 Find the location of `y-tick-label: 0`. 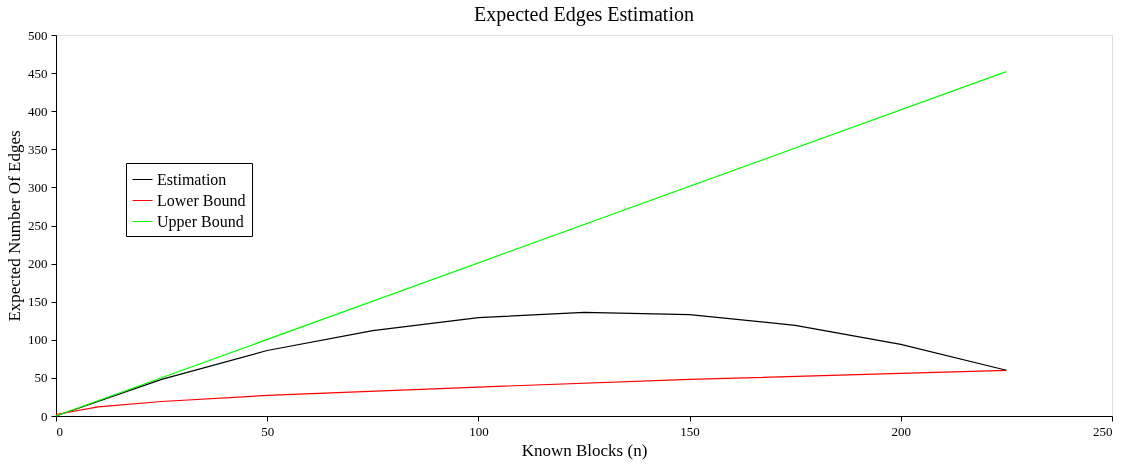

y-tick-label: 0 is located at coordinates (44, 416).